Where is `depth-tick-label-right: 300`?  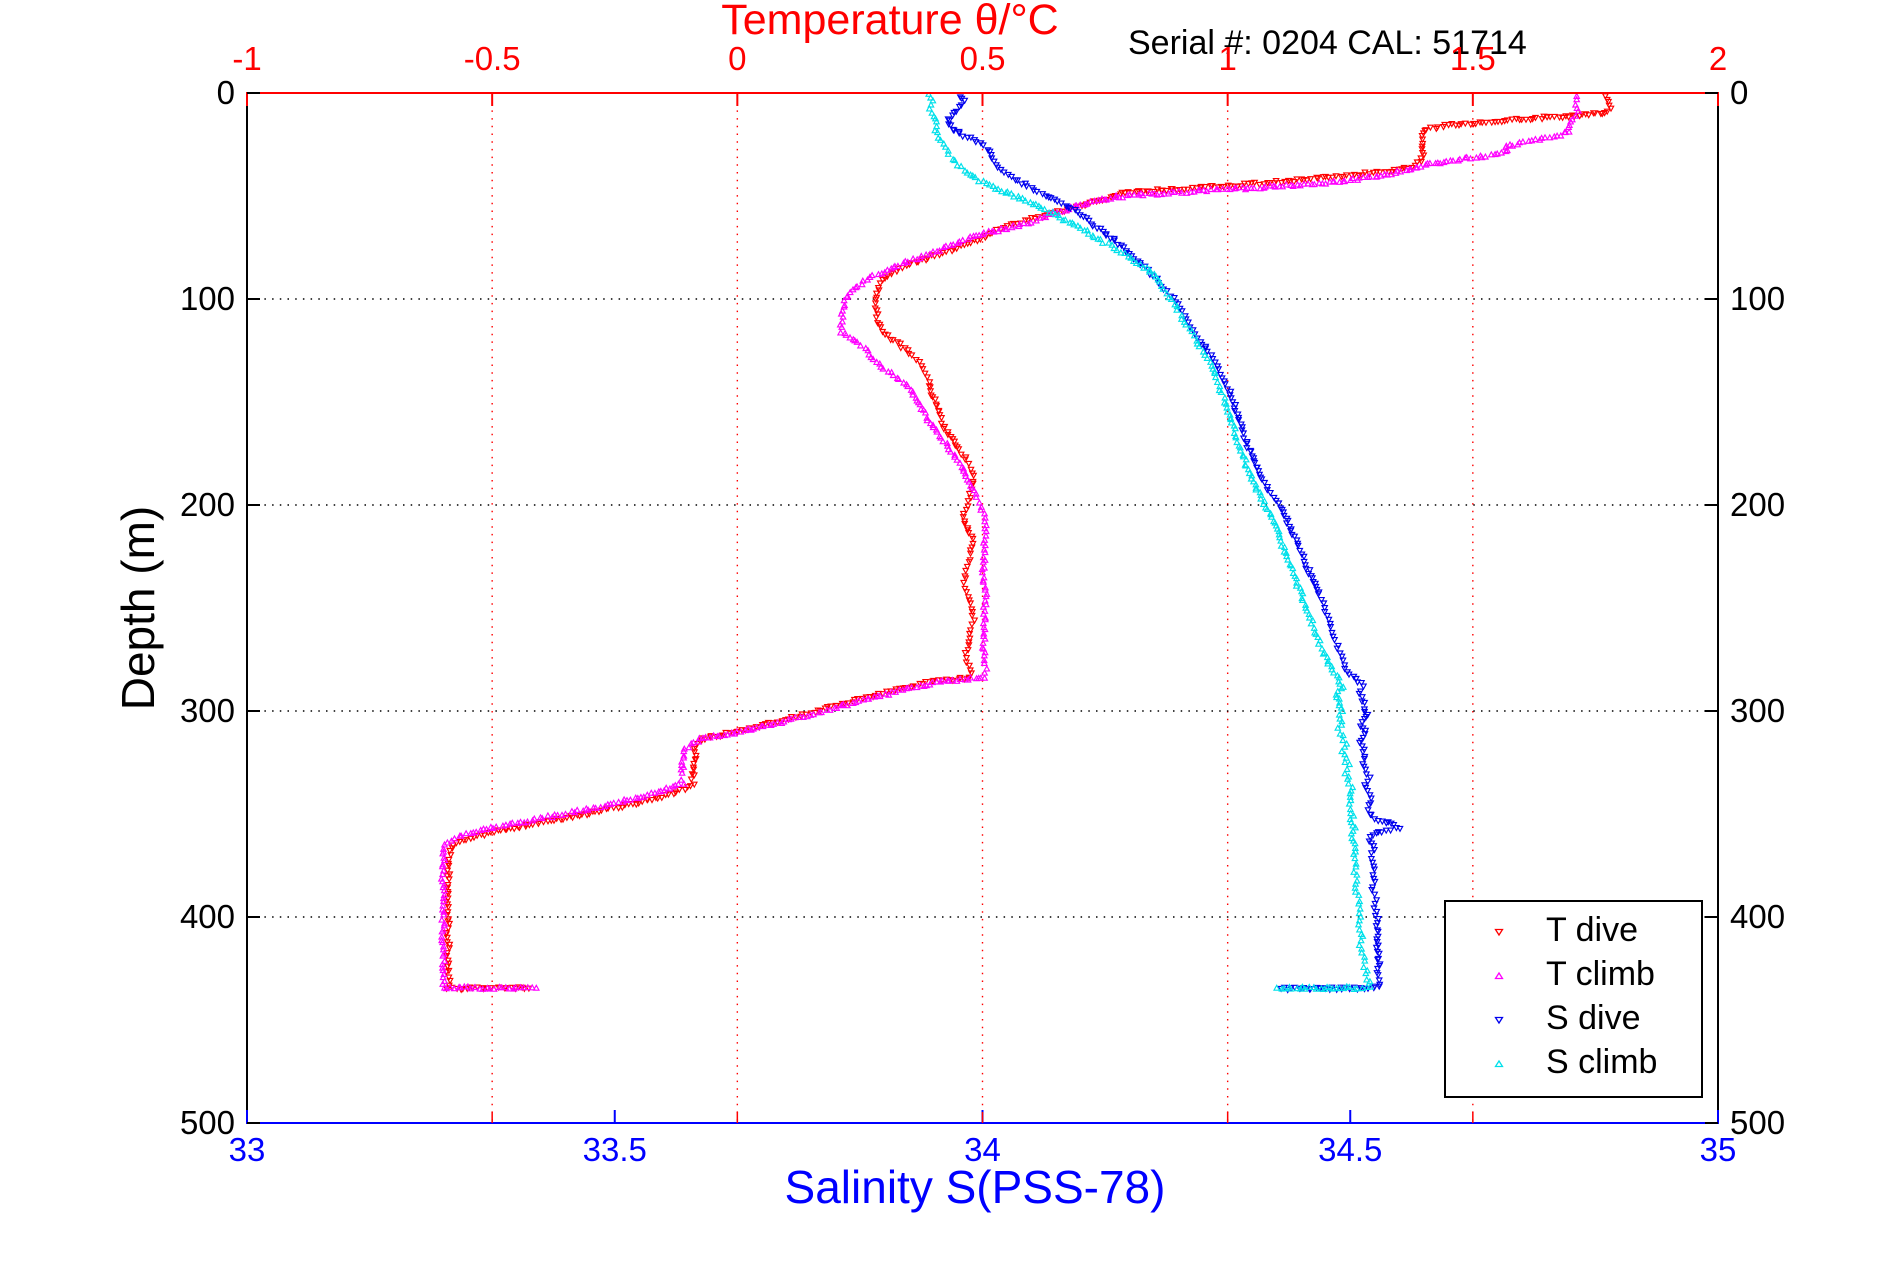 depth-tick-label-right: 300 is located at coordinates (1758, 710).